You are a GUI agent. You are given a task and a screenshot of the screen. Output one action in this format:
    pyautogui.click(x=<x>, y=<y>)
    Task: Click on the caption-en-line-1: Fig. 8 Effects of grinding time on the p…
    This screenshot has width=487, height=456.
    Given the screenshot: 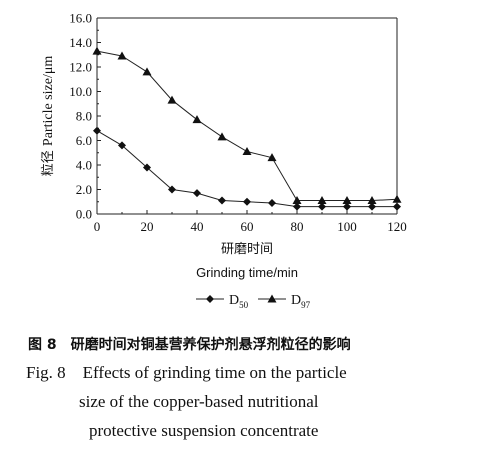 What is the action you would take?
    pyautogui.click(x=186, y=372)
    